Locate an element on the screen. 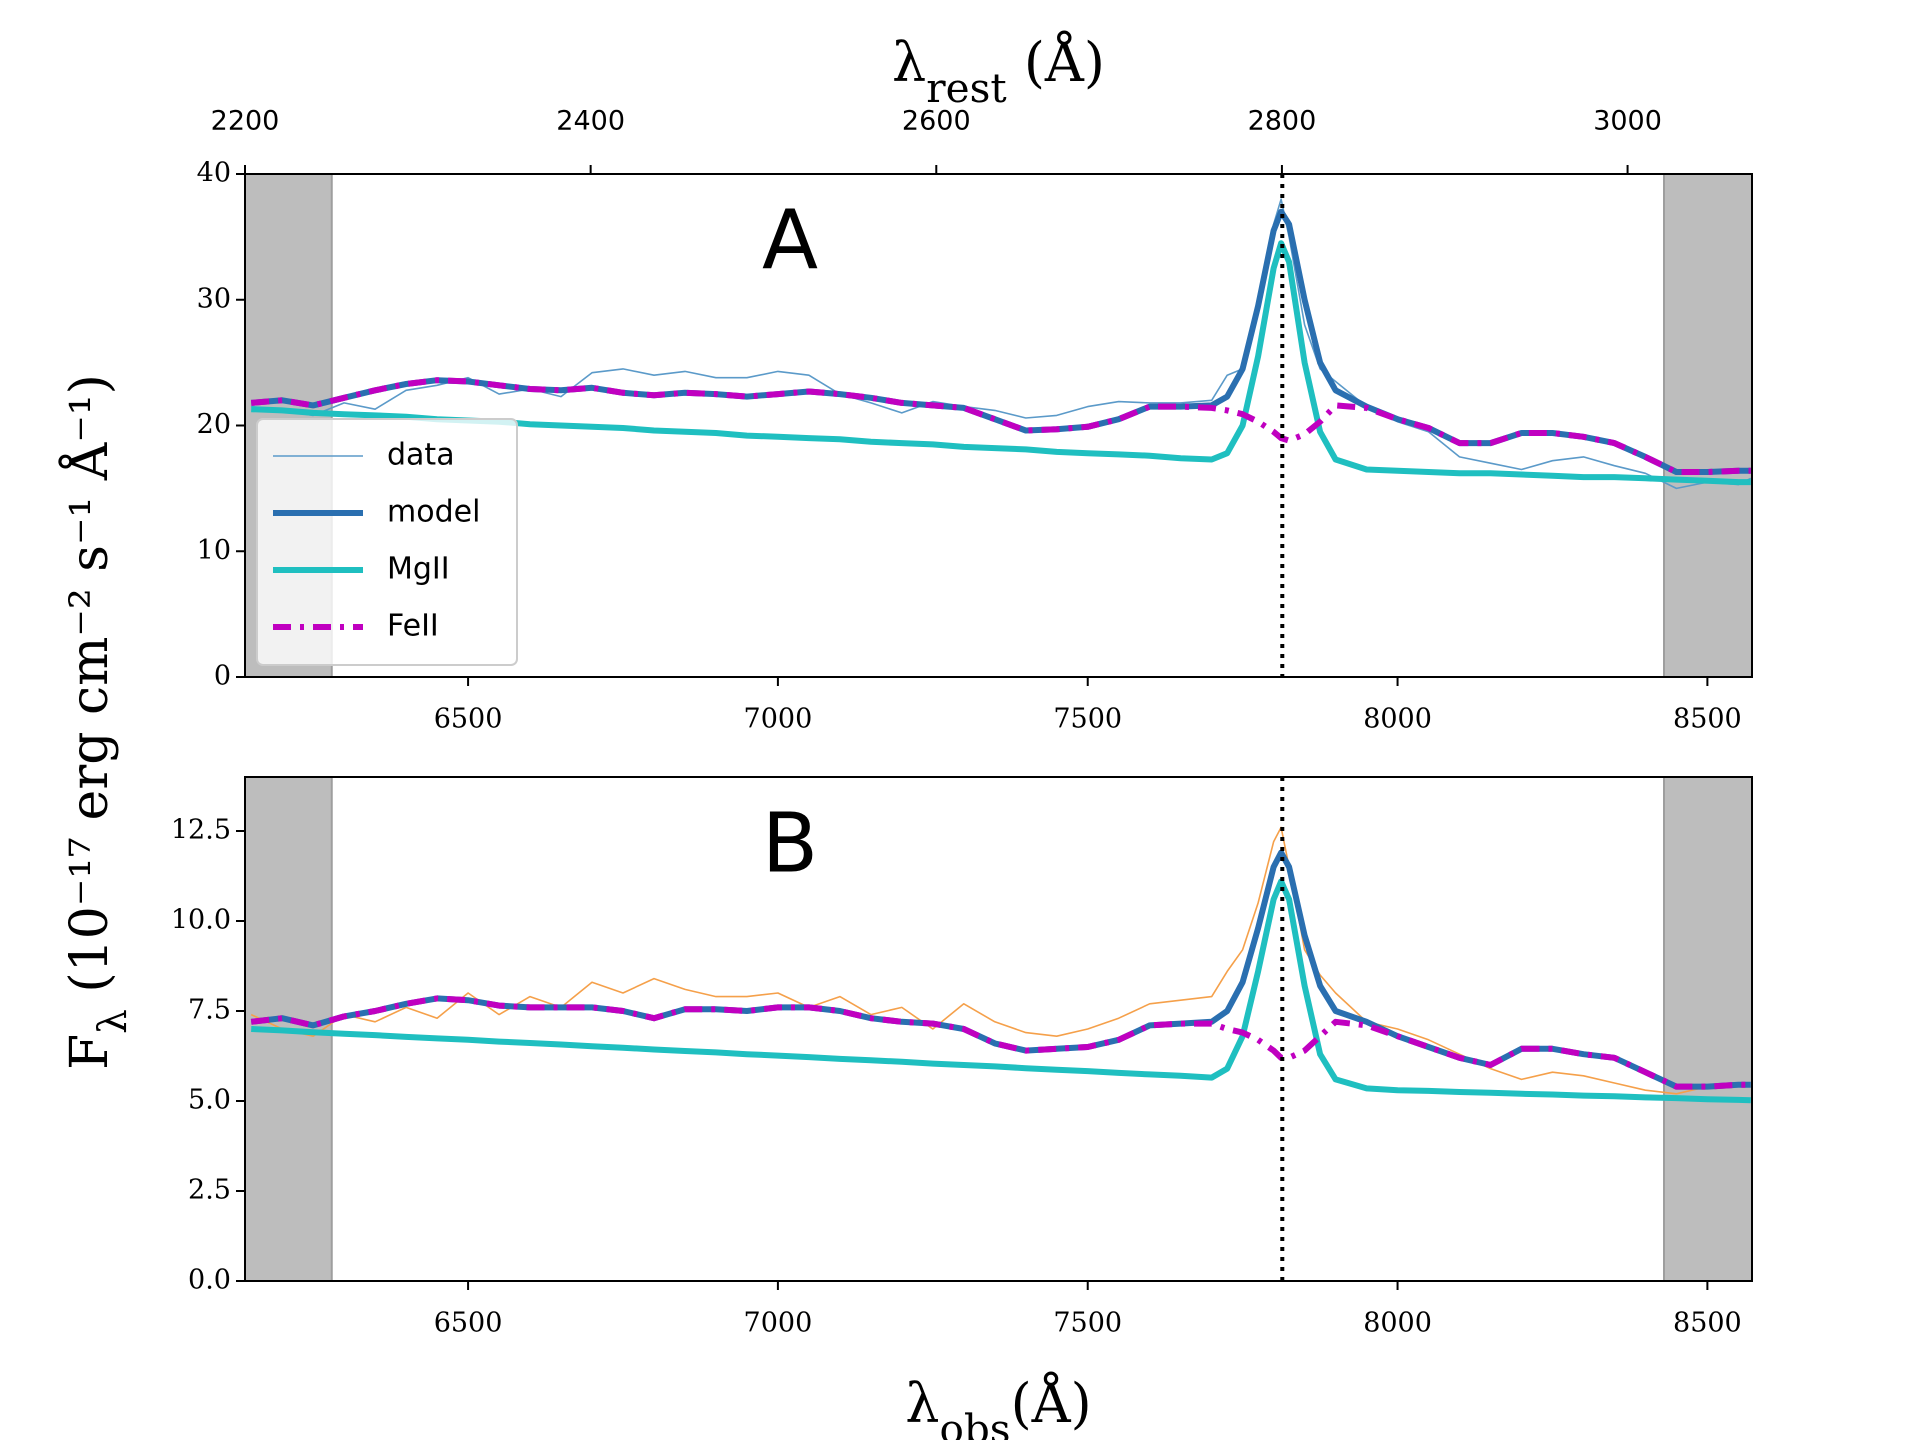 The width and height of the screenshot is (1920, 1440). y-tick-label: 0.0 is located at coordinates (209, 1280).